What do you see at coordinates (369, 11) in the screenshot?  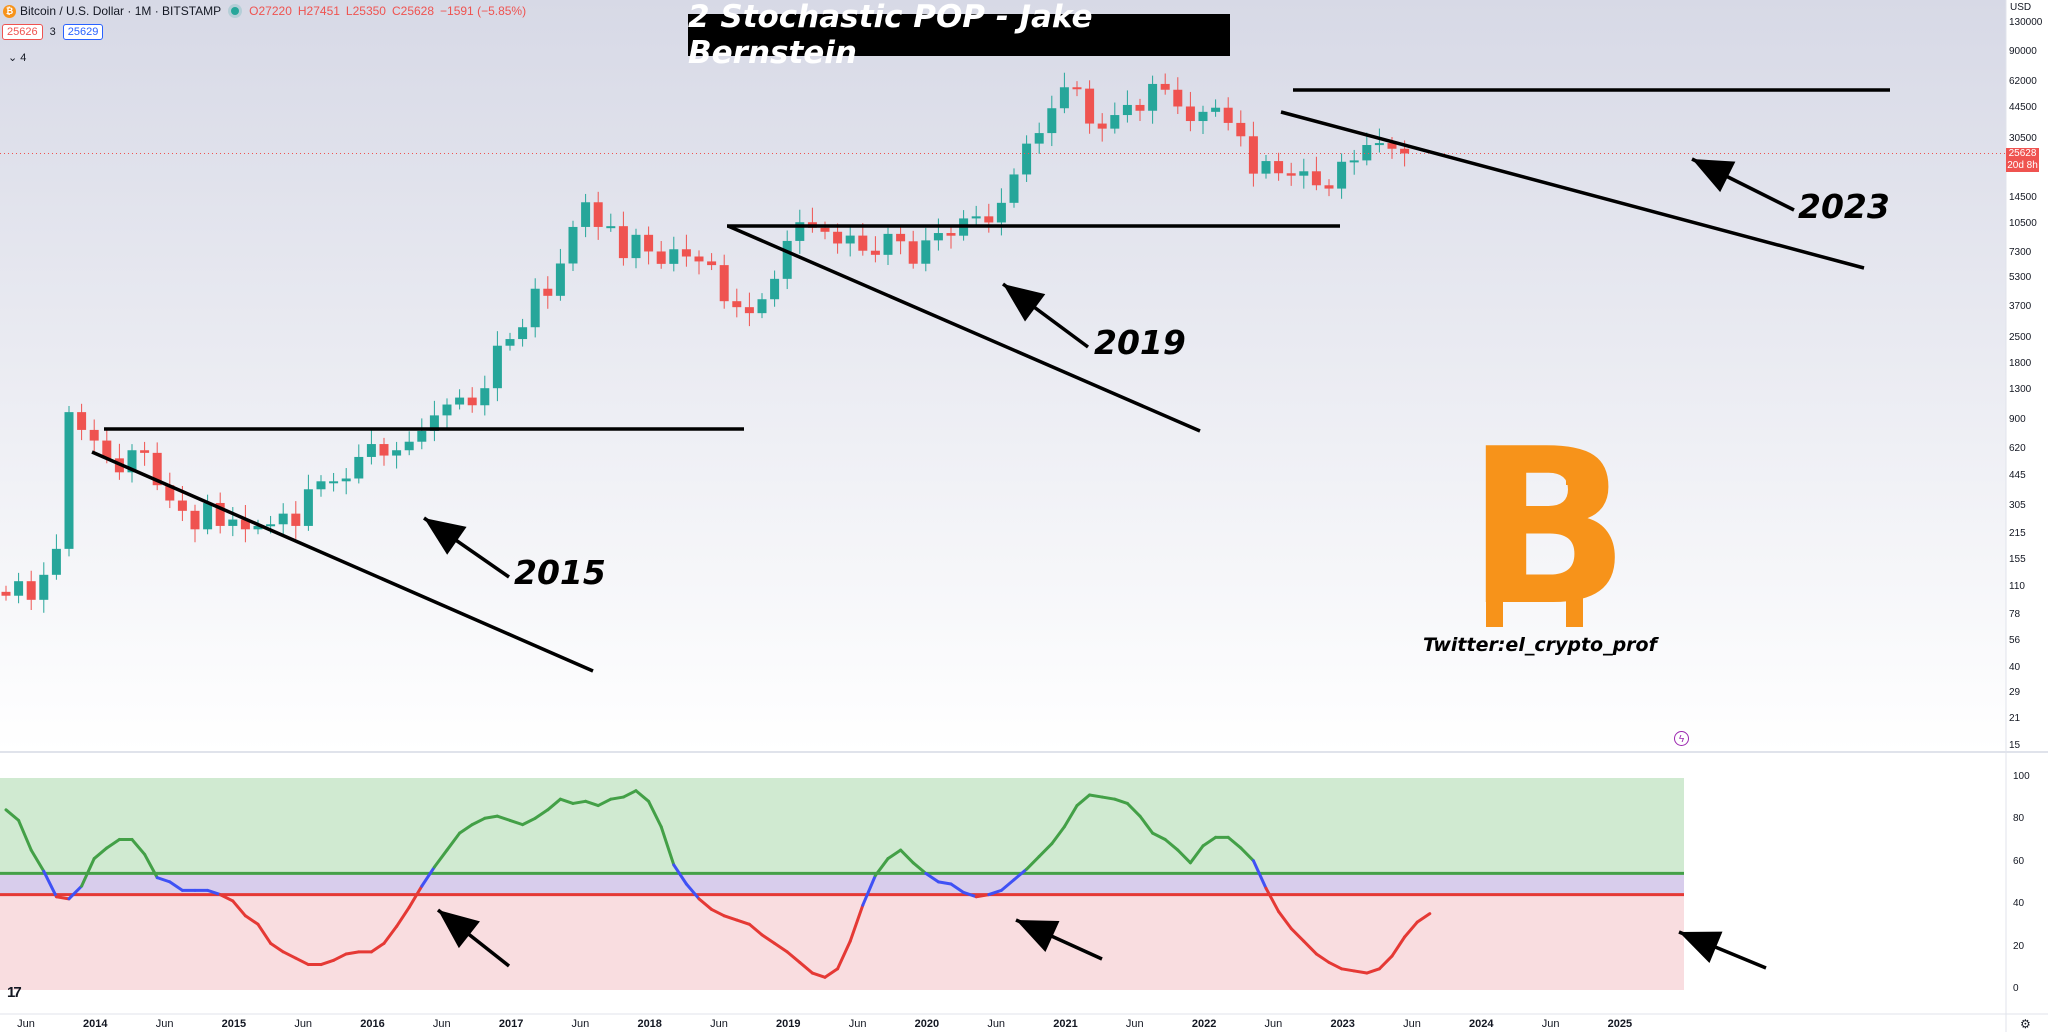 I see `low-value: 25350` at bounding box center [369, 11].